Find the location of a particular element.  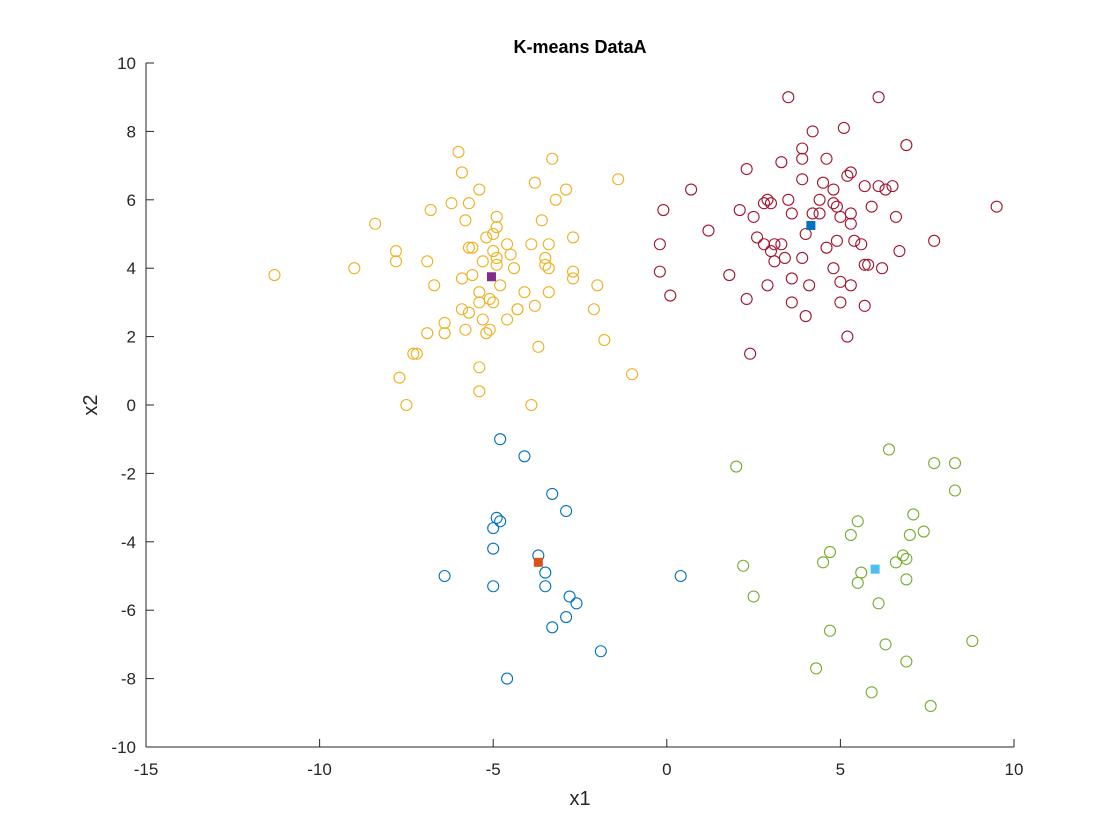

x-tick-label: -15 is located at coordinates (146, 769).